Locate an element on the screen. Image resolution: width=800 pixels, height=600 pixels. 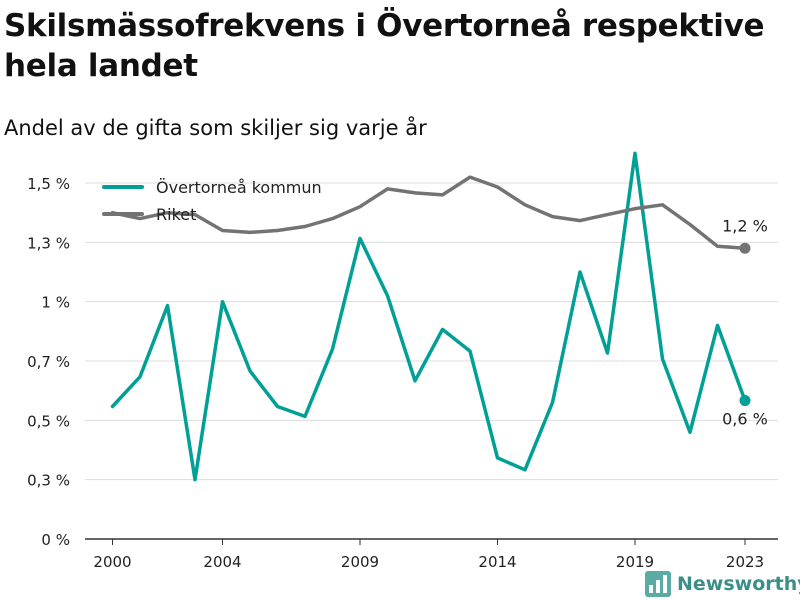
newsworthy-logo-icon is located at coordinates (658, 584).